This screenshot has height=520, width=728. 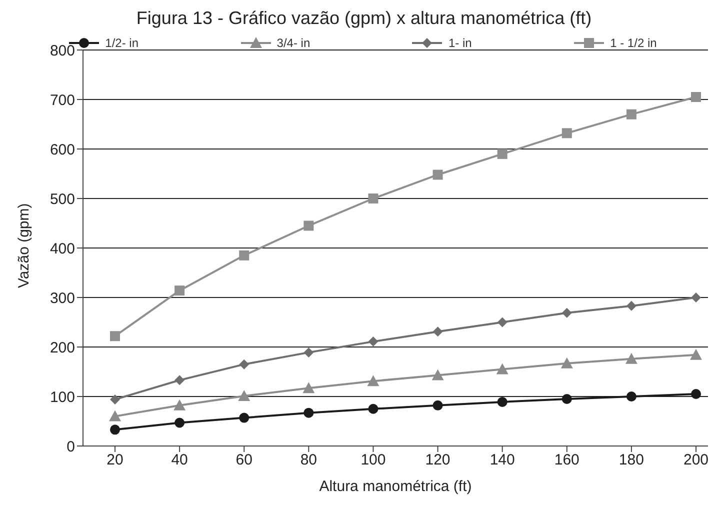 What do you see at coordinates (62, 149) in the screenshot?
I see `y-tick-label: 600` at bounding box center [62, 149].